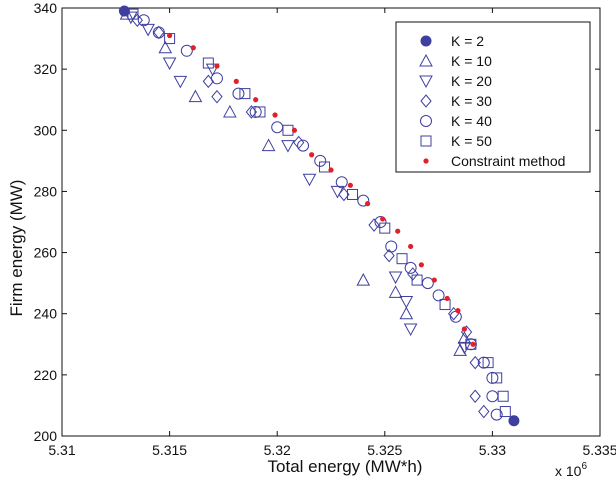 This screenshot has height=485, width=616. What do you see at coordinates (46, 314) in the screenshot?
I see `y-tick-label: 240` at bounding box center [46, 314].